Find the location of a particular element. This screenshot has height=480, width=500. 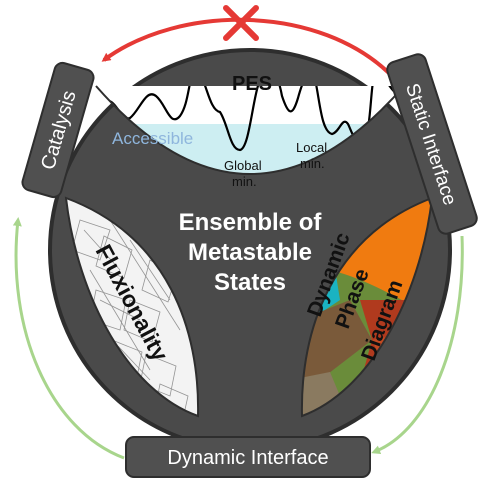

catalysis-box: Catalysis is located at coordinates (58, 130).